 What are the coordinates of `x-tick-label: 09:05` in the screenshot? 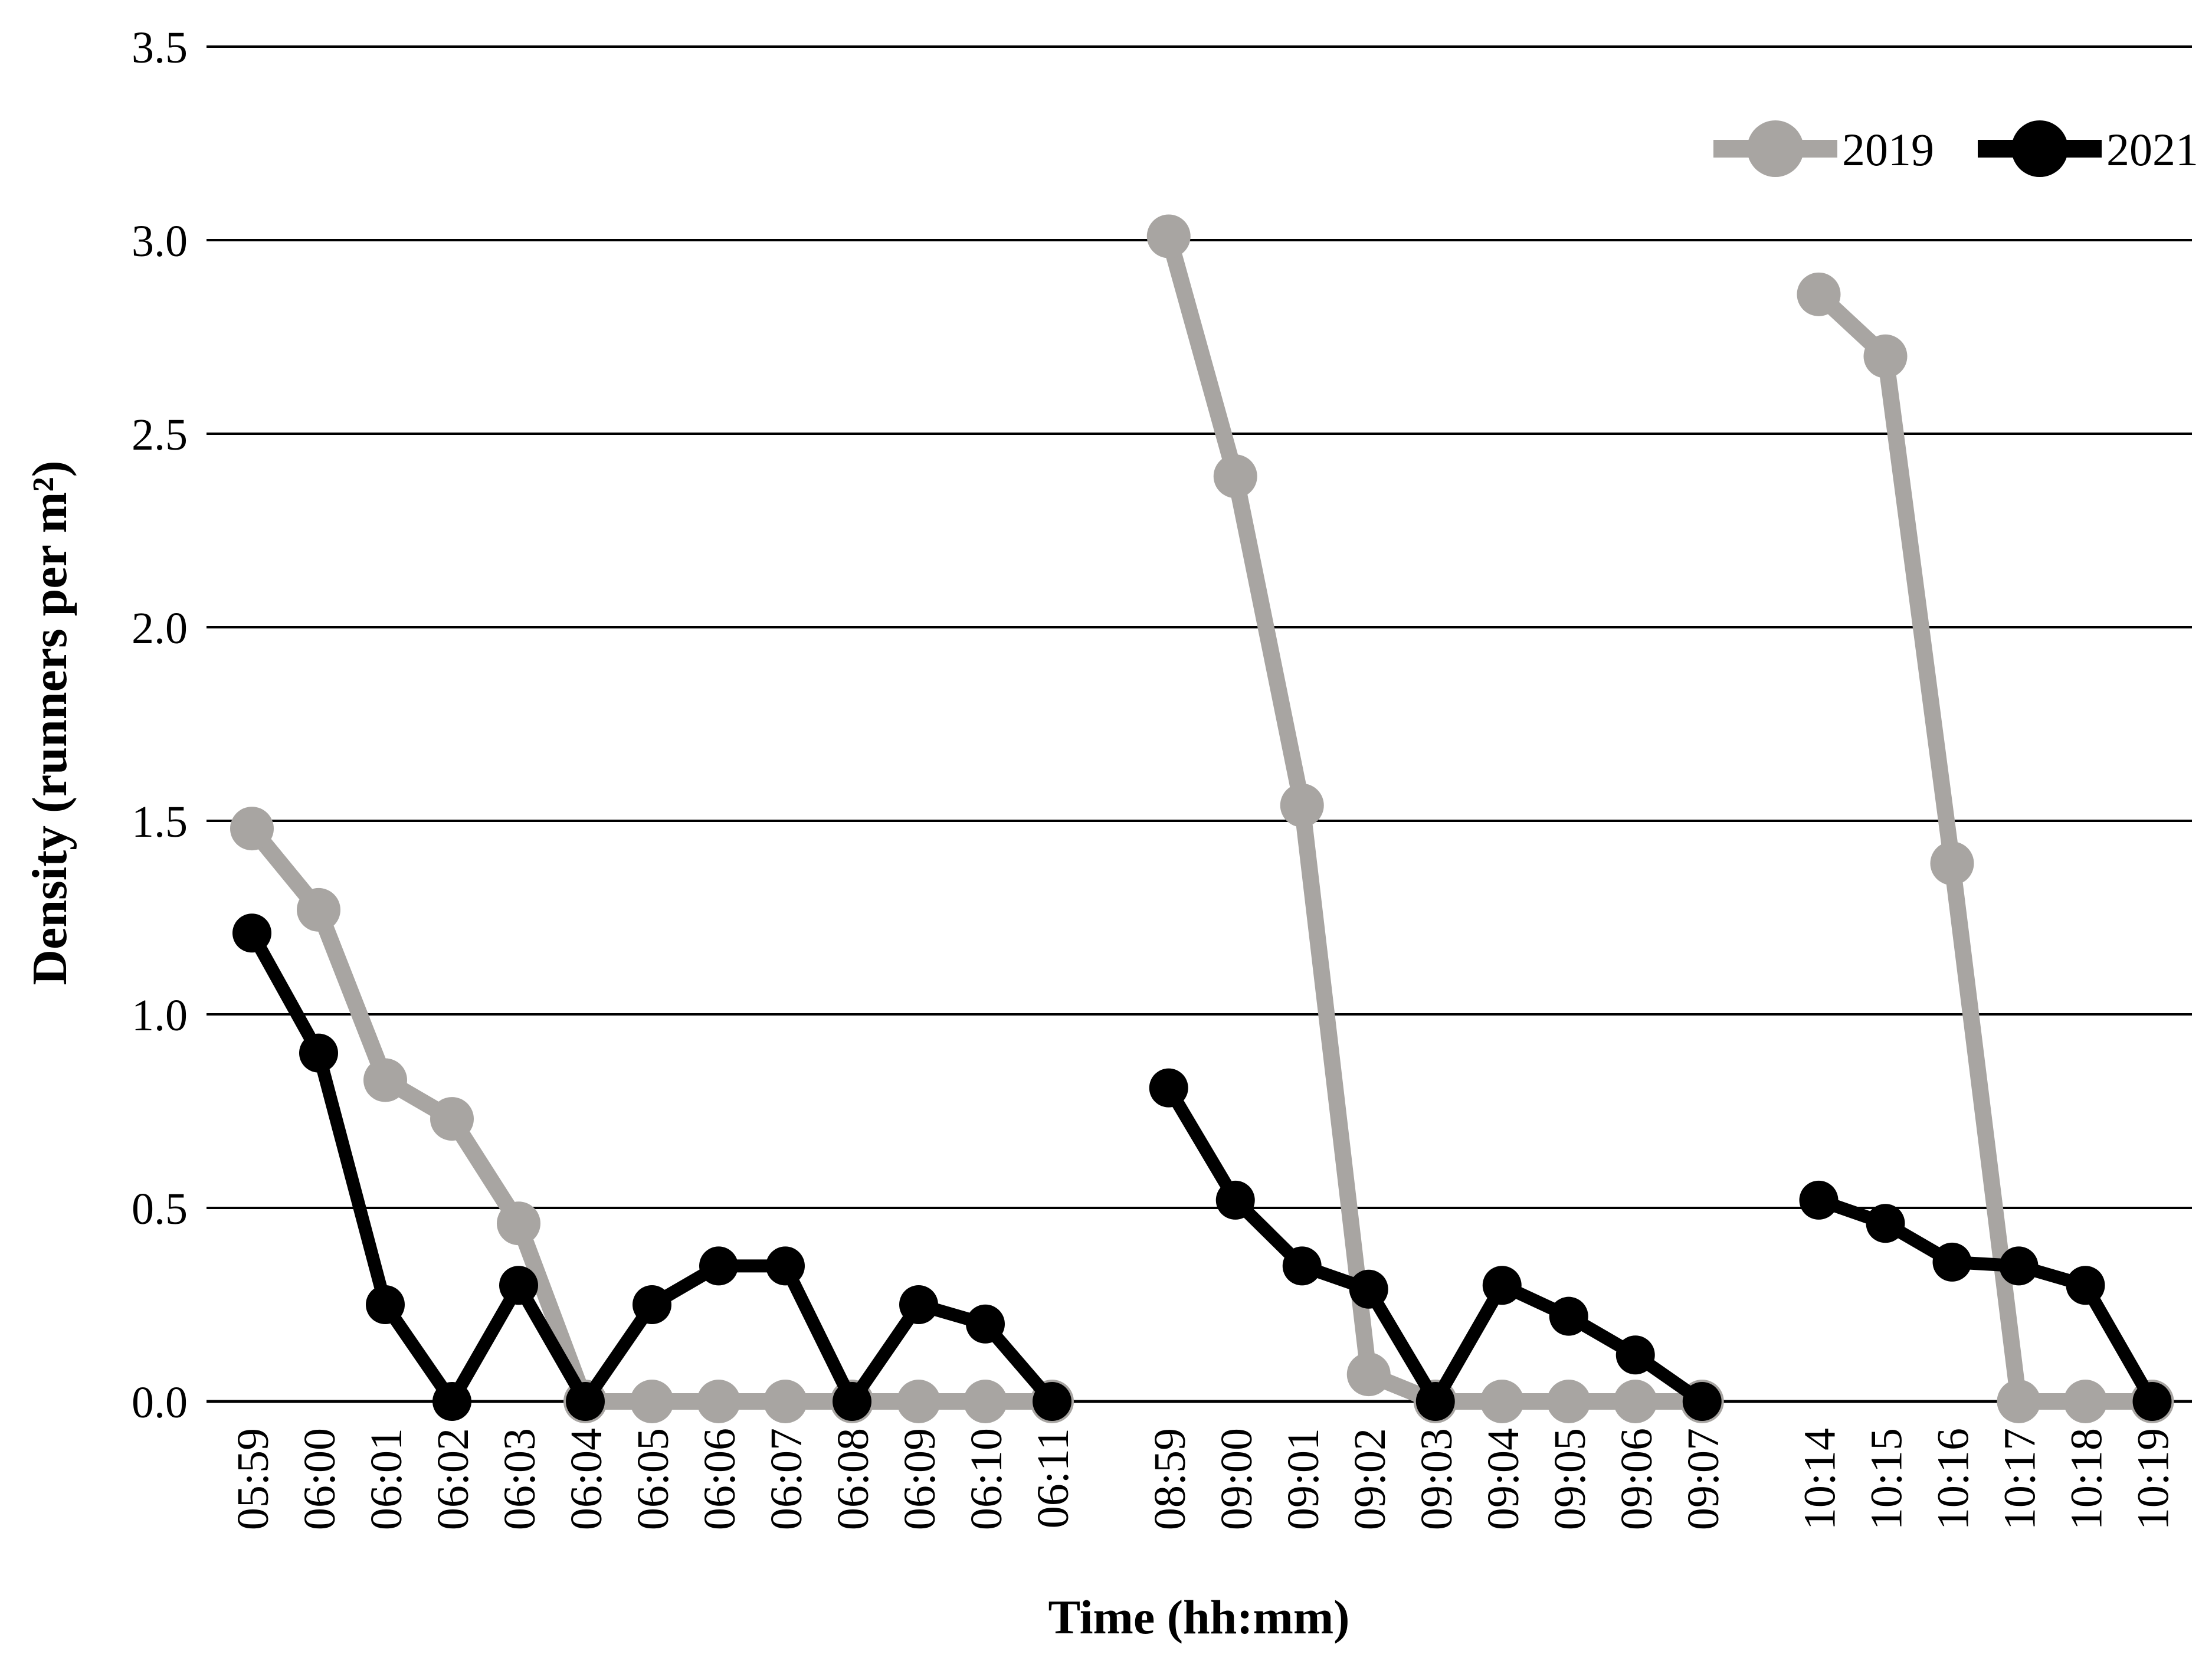 It's located at (1570, 1479).